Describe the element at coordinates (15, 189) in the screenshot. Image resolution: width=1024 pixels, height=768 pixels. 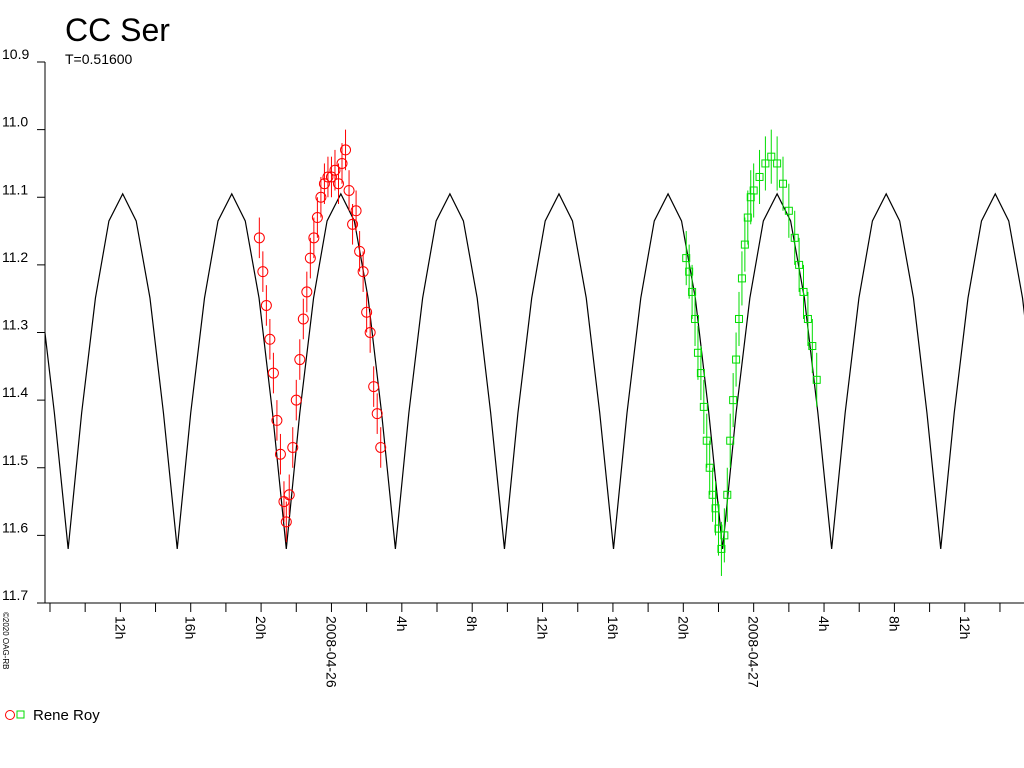
I see `y-tick-label: 11.1` at that location.